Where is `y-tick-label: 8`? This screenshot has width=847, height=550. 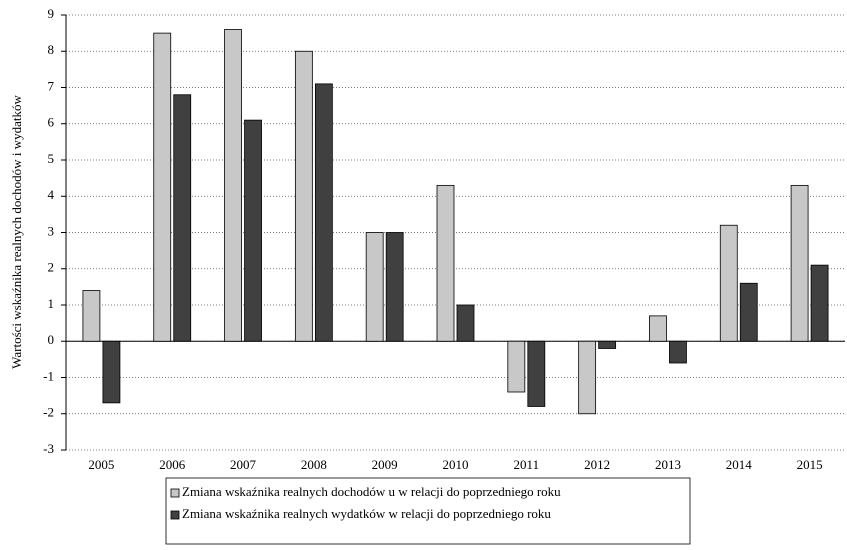
y-tick-label: 8 is located at coordinates (51, 49).